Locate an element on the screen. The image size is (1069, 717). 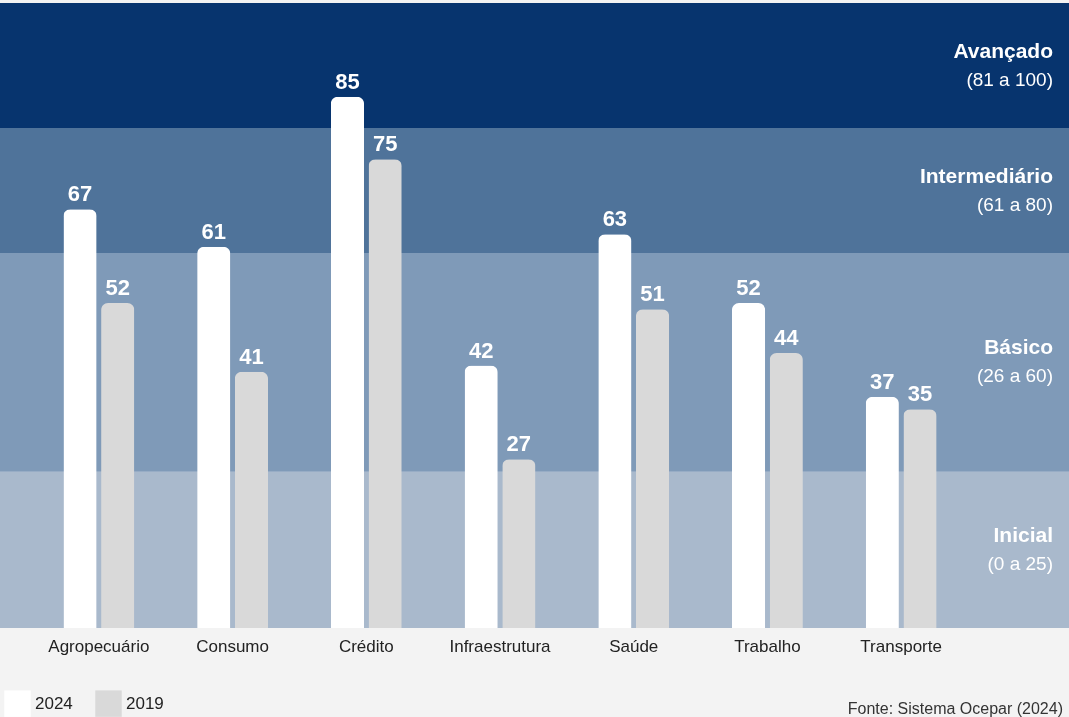
text: Avançado (81 a 100) is located at coordinates (1003, 64).